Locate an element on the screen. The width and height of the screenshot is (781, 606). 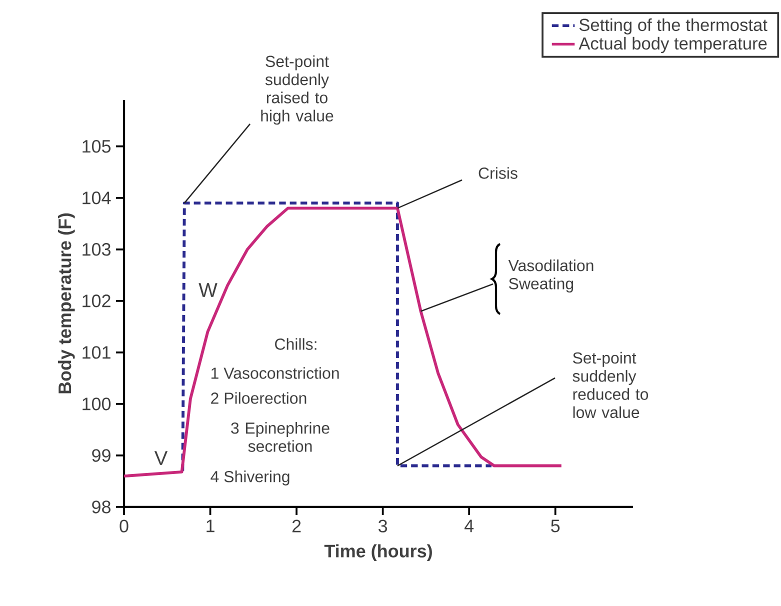
x-tick-label: 1 is located at coordinates (210, 526).